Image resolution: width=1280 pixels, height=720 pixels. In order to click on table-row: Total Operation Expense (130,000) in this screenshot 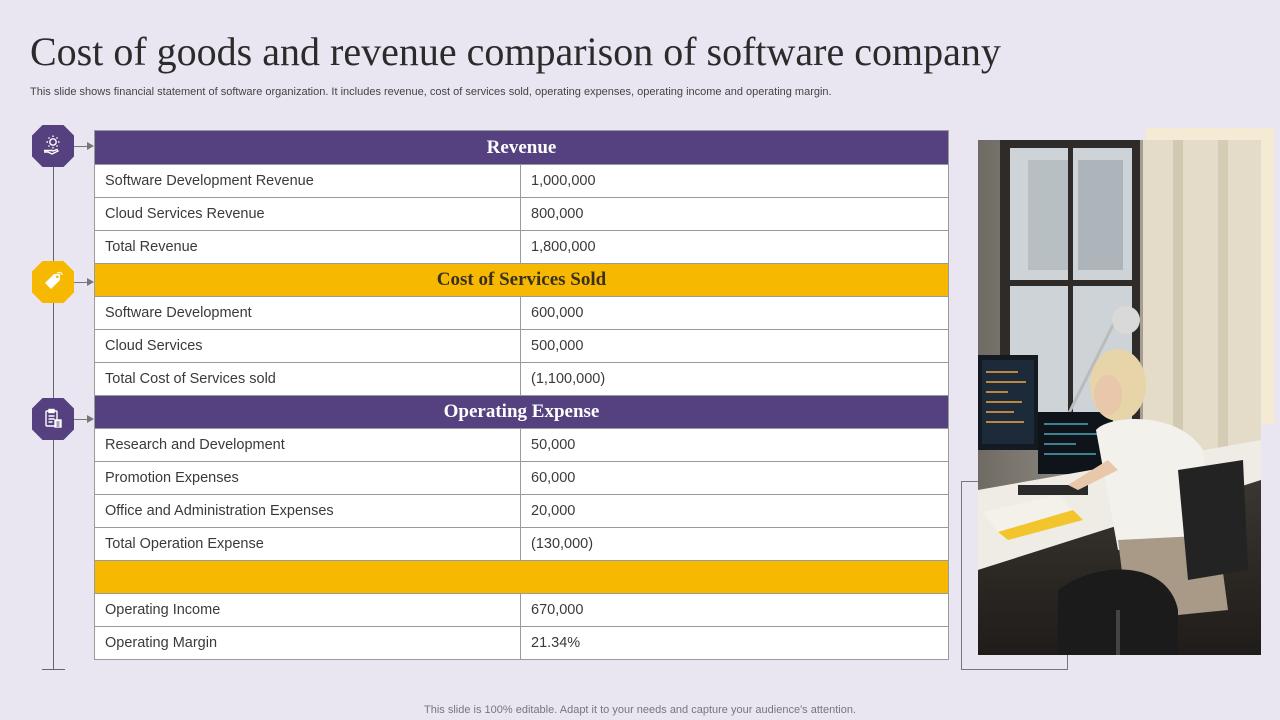, I will do `click(521, 544)`.